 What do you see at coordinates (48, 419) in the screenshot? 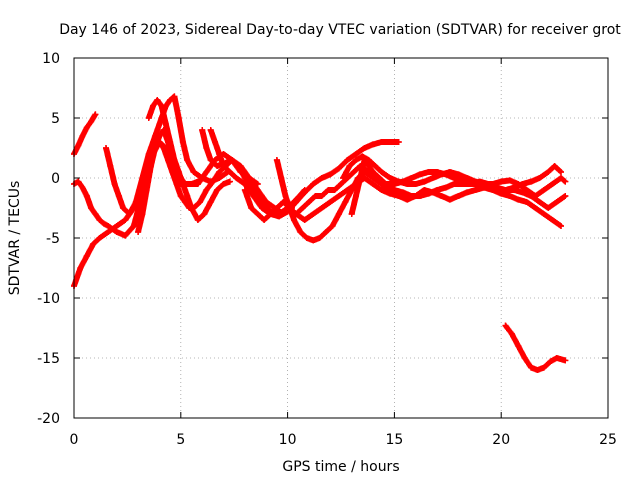
I see `y-tick-label: -20` at bounding box center [48, 419].